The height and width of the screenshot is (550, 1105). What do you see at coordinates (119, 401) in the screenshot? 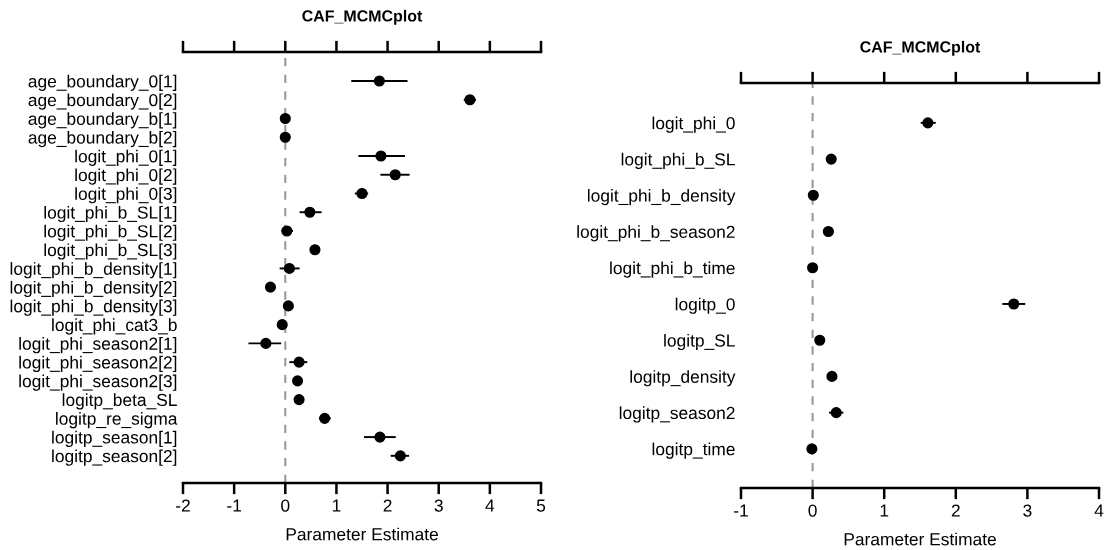
I see `y-tick-label: logitp_beta_SL` at bounding box center [119, 401].